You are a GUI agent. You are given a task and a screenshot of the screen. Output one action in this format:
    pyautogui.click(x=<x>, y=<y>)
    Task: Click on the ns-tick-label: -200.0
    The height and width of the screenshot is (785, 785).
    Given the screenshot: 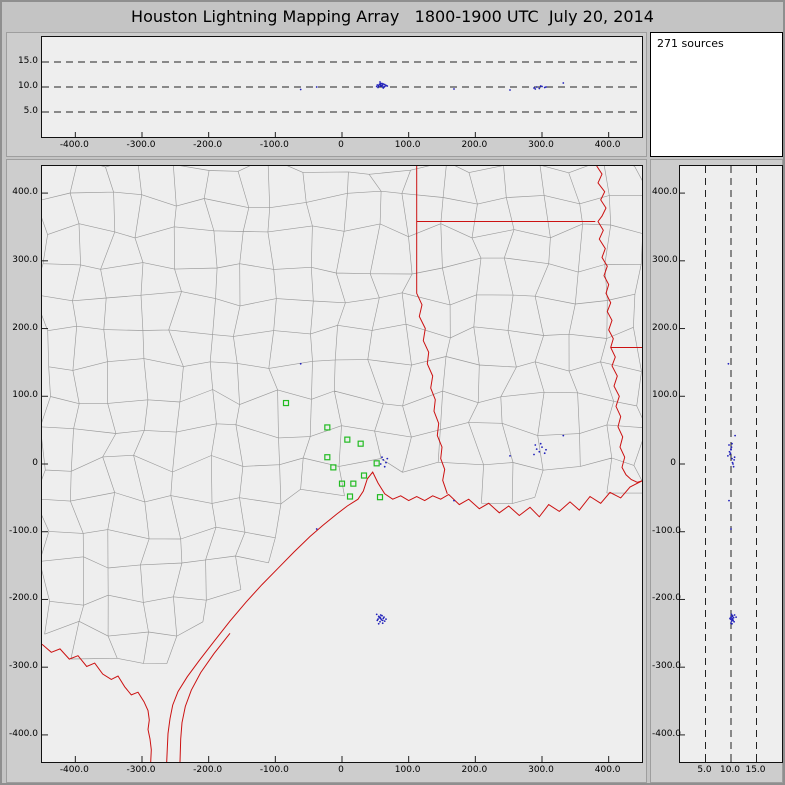 What is the action you would take?
    pyautogui.click(x=23, y=598)
    